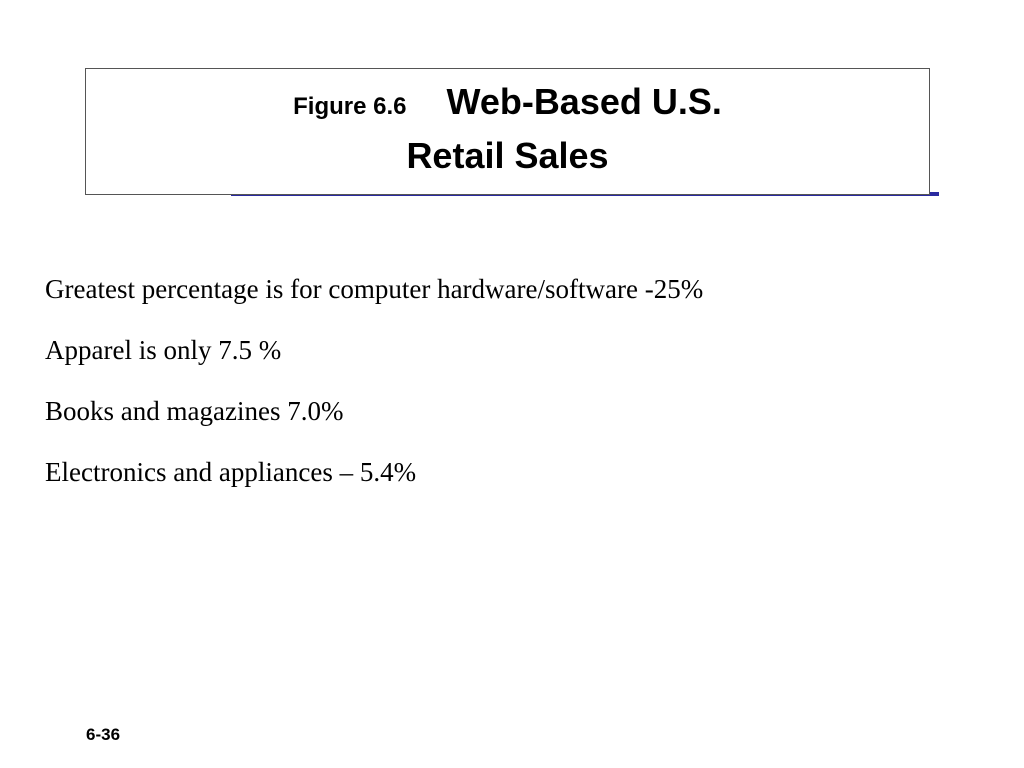 The height and width of the screenshot is (768, 1024). I want to click on bullet-text: Electronics and appliances – 5.4%, so click(231, 472).